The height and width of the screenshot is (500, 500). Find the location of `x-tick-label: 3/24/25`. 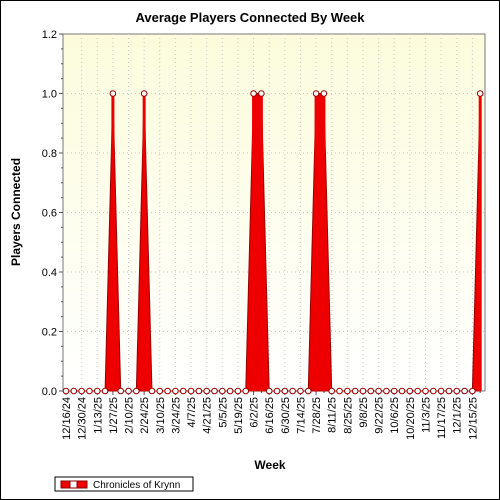

x-tick-label: 3/24/25 is located at coordinates (176, 415).